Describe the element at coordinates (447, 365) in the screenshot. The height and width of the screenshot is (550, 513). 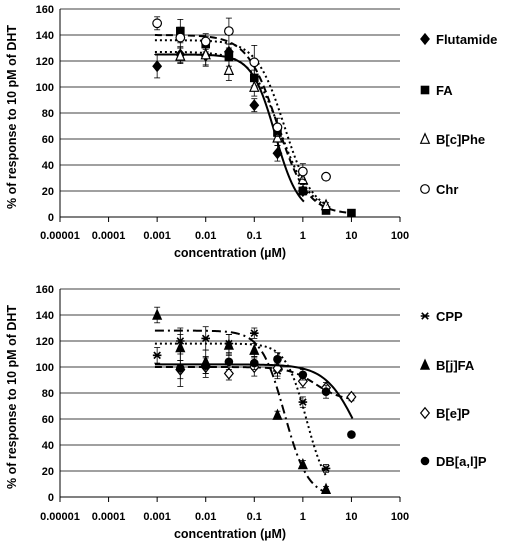
I see `legend-item-b-j-fa: B[j]FA` at that location.